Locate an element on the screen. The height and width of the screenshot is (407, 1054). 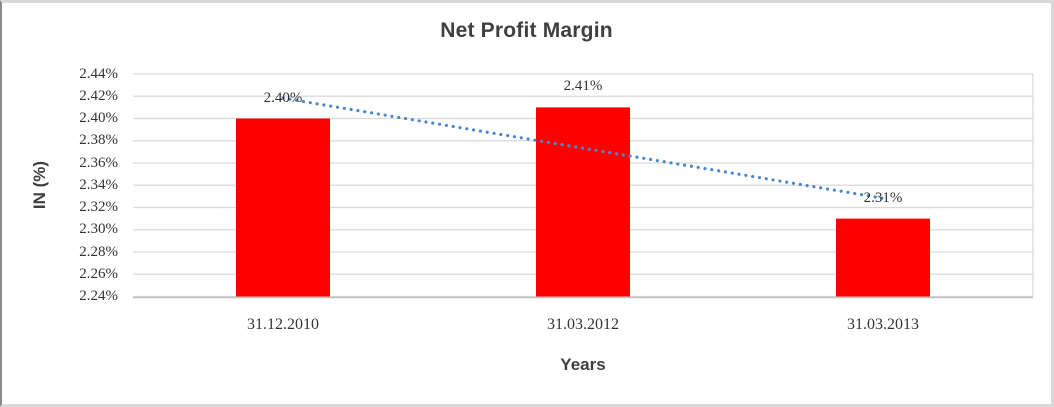
chart-title: Net Profit Margin is located at coordinates (526, 30).